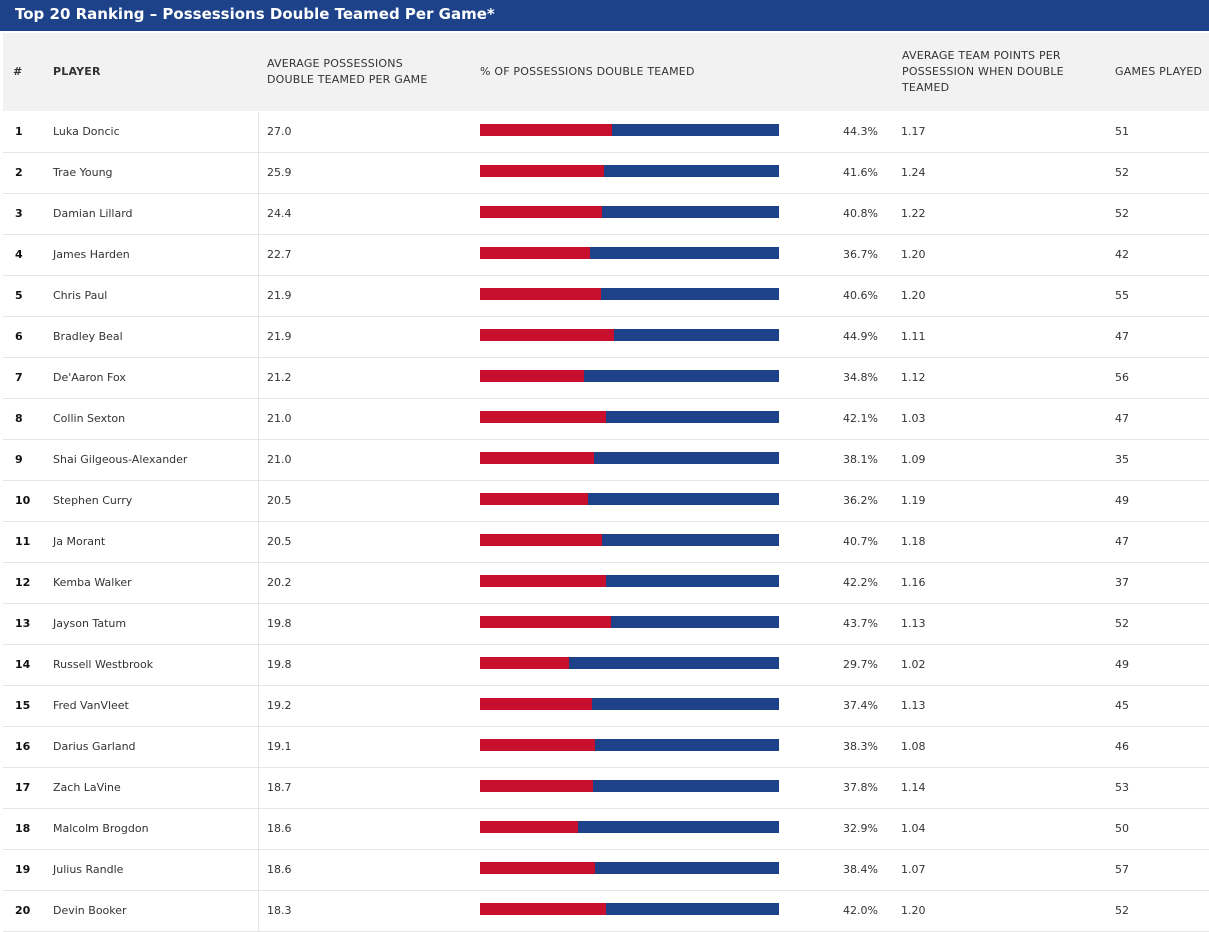 This screenshot has width=1209, height=932. I want to click on table-row: 2 Trae Young 25.9 41.6% 1.24 52, so click(606, 173).